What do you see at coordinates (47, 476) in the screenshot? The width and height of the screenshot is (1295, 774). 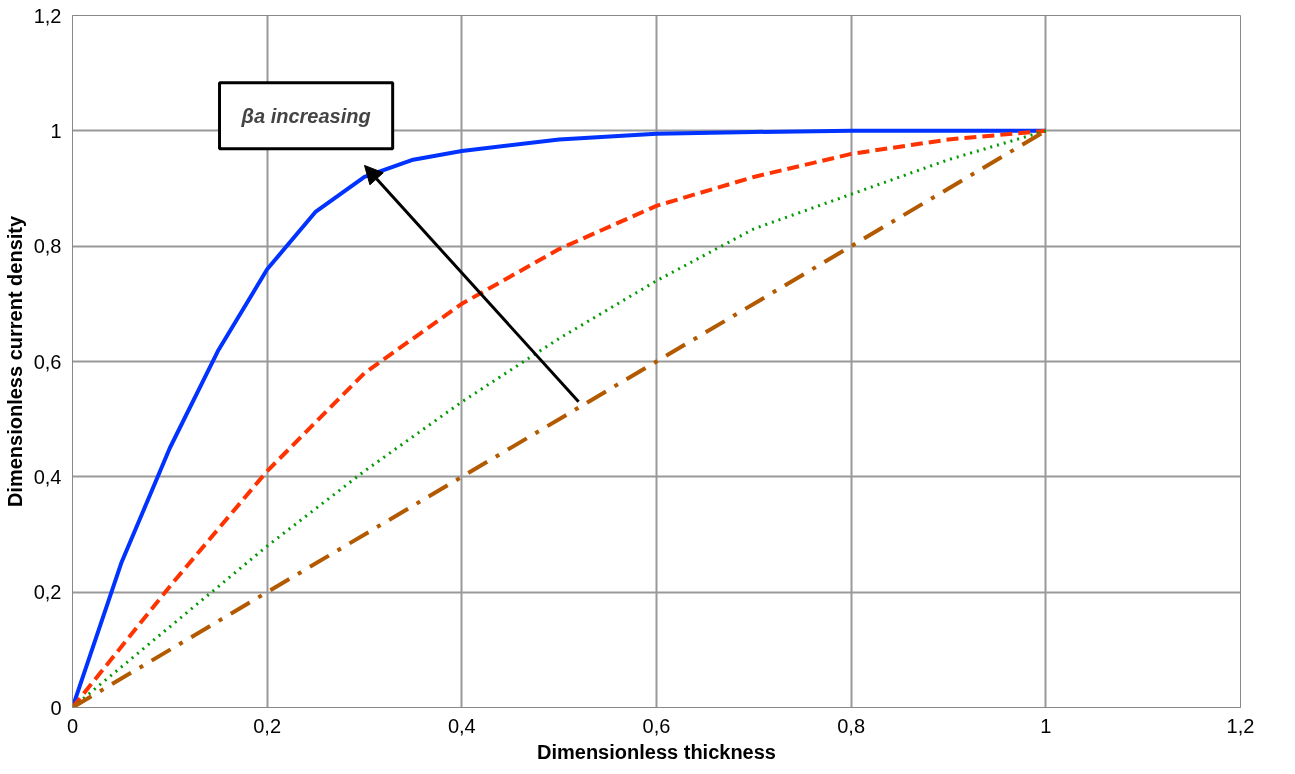 I see `y-tick-label: 0,4` at bounding box center [47, 476].